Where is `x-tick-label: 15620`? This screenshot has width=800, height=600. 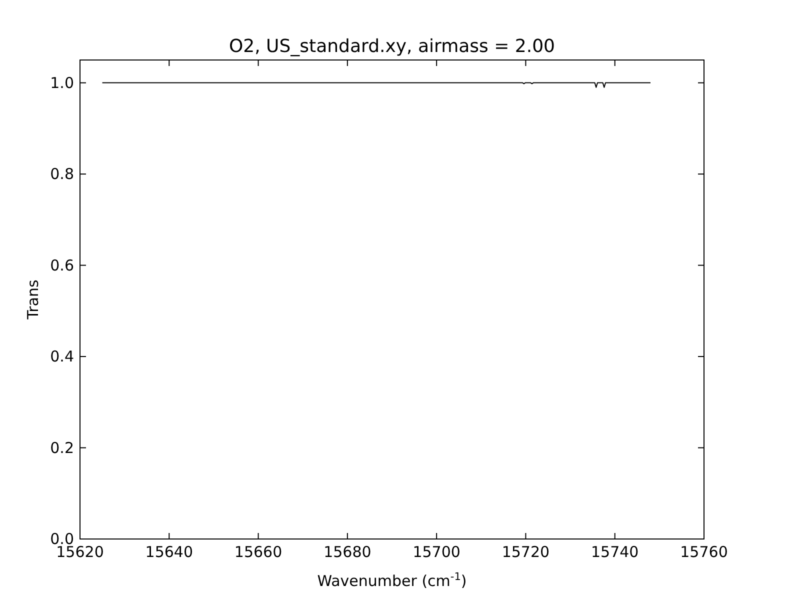
x-tick-label: 15620 is located at coordinates (80, 552).